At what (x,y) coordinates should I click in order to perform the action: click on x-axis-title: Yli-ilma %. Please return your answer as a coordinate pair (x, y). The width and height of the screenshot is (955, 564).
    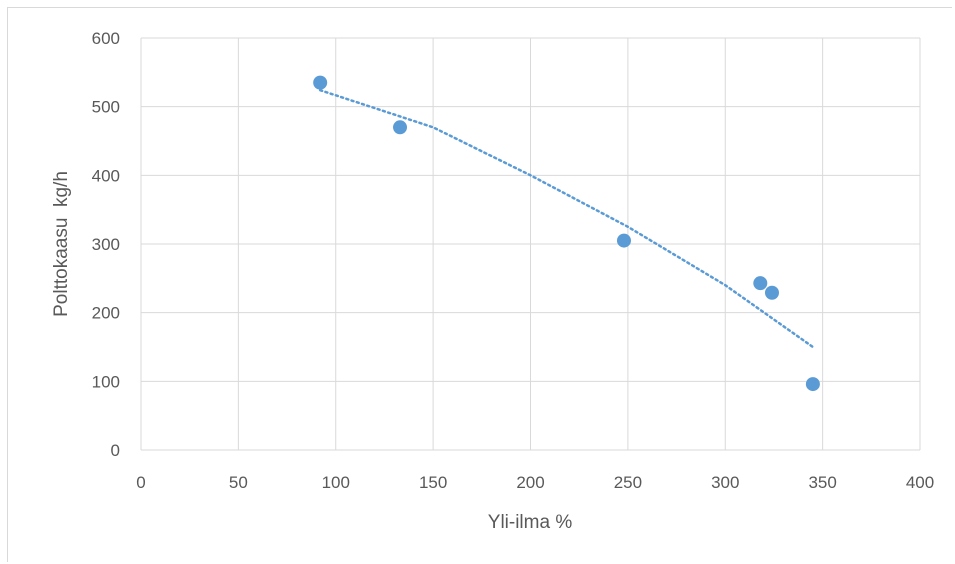
    Looking at the image, I should click on (530, 522).